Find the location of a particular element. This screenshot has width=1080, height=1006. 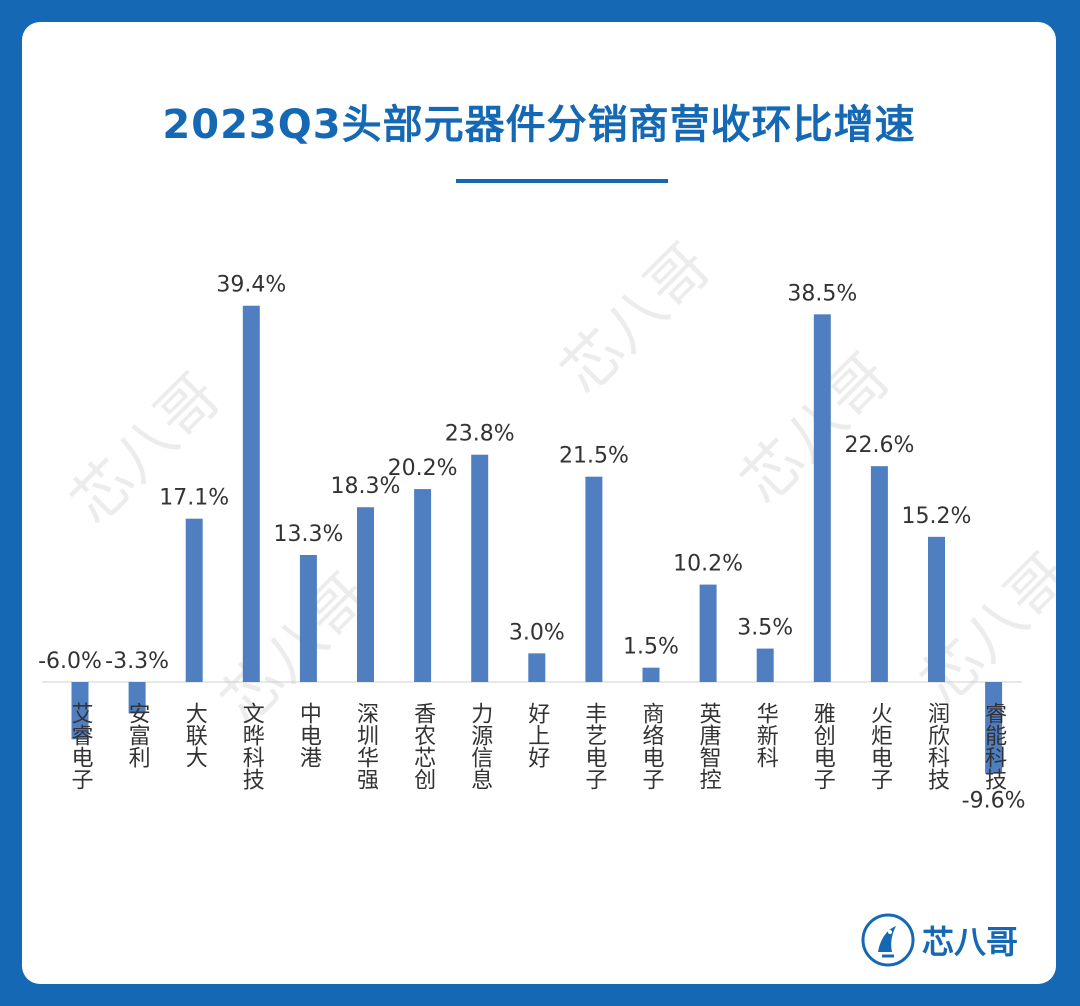

brand-name: 芯八哥 is located at coordinates (970, 942).